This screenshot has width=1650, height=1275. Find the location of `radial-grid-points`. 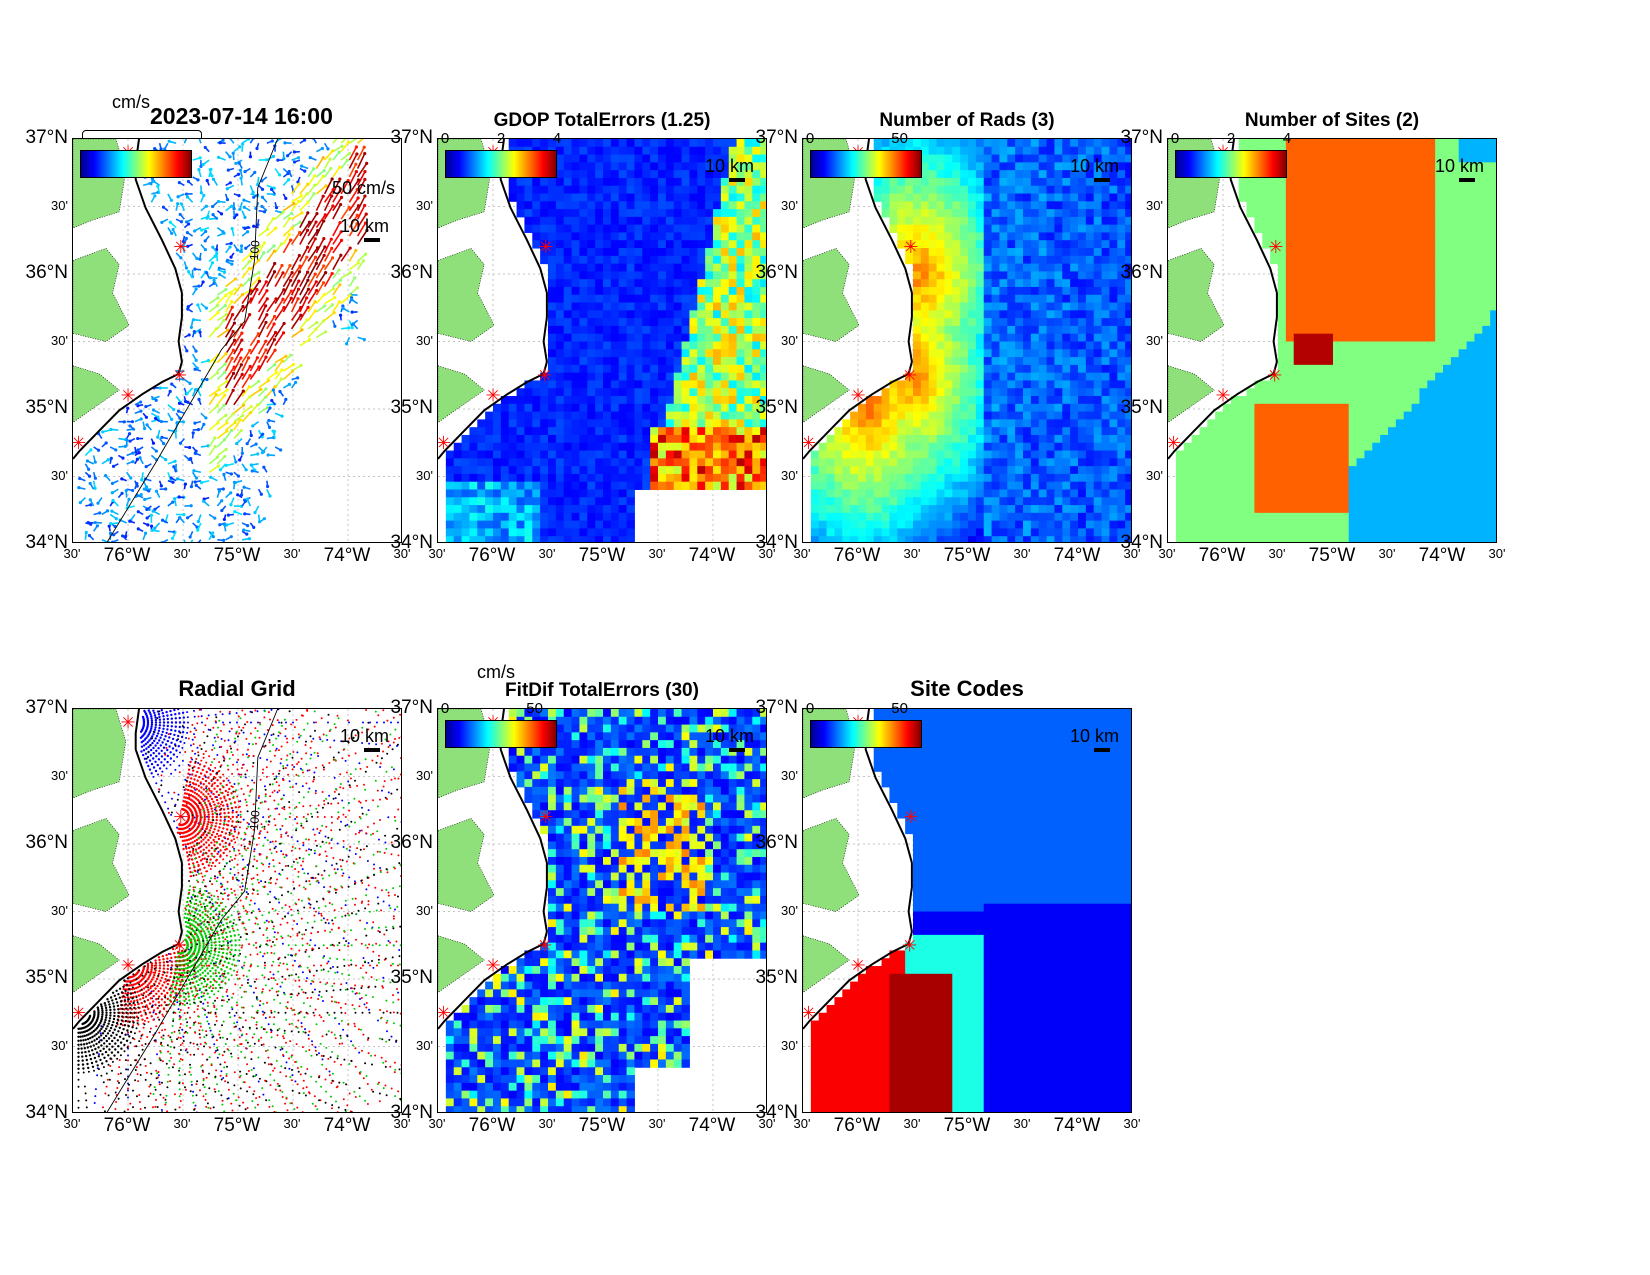

radial-grid-points is located at coordinates (239, 910).